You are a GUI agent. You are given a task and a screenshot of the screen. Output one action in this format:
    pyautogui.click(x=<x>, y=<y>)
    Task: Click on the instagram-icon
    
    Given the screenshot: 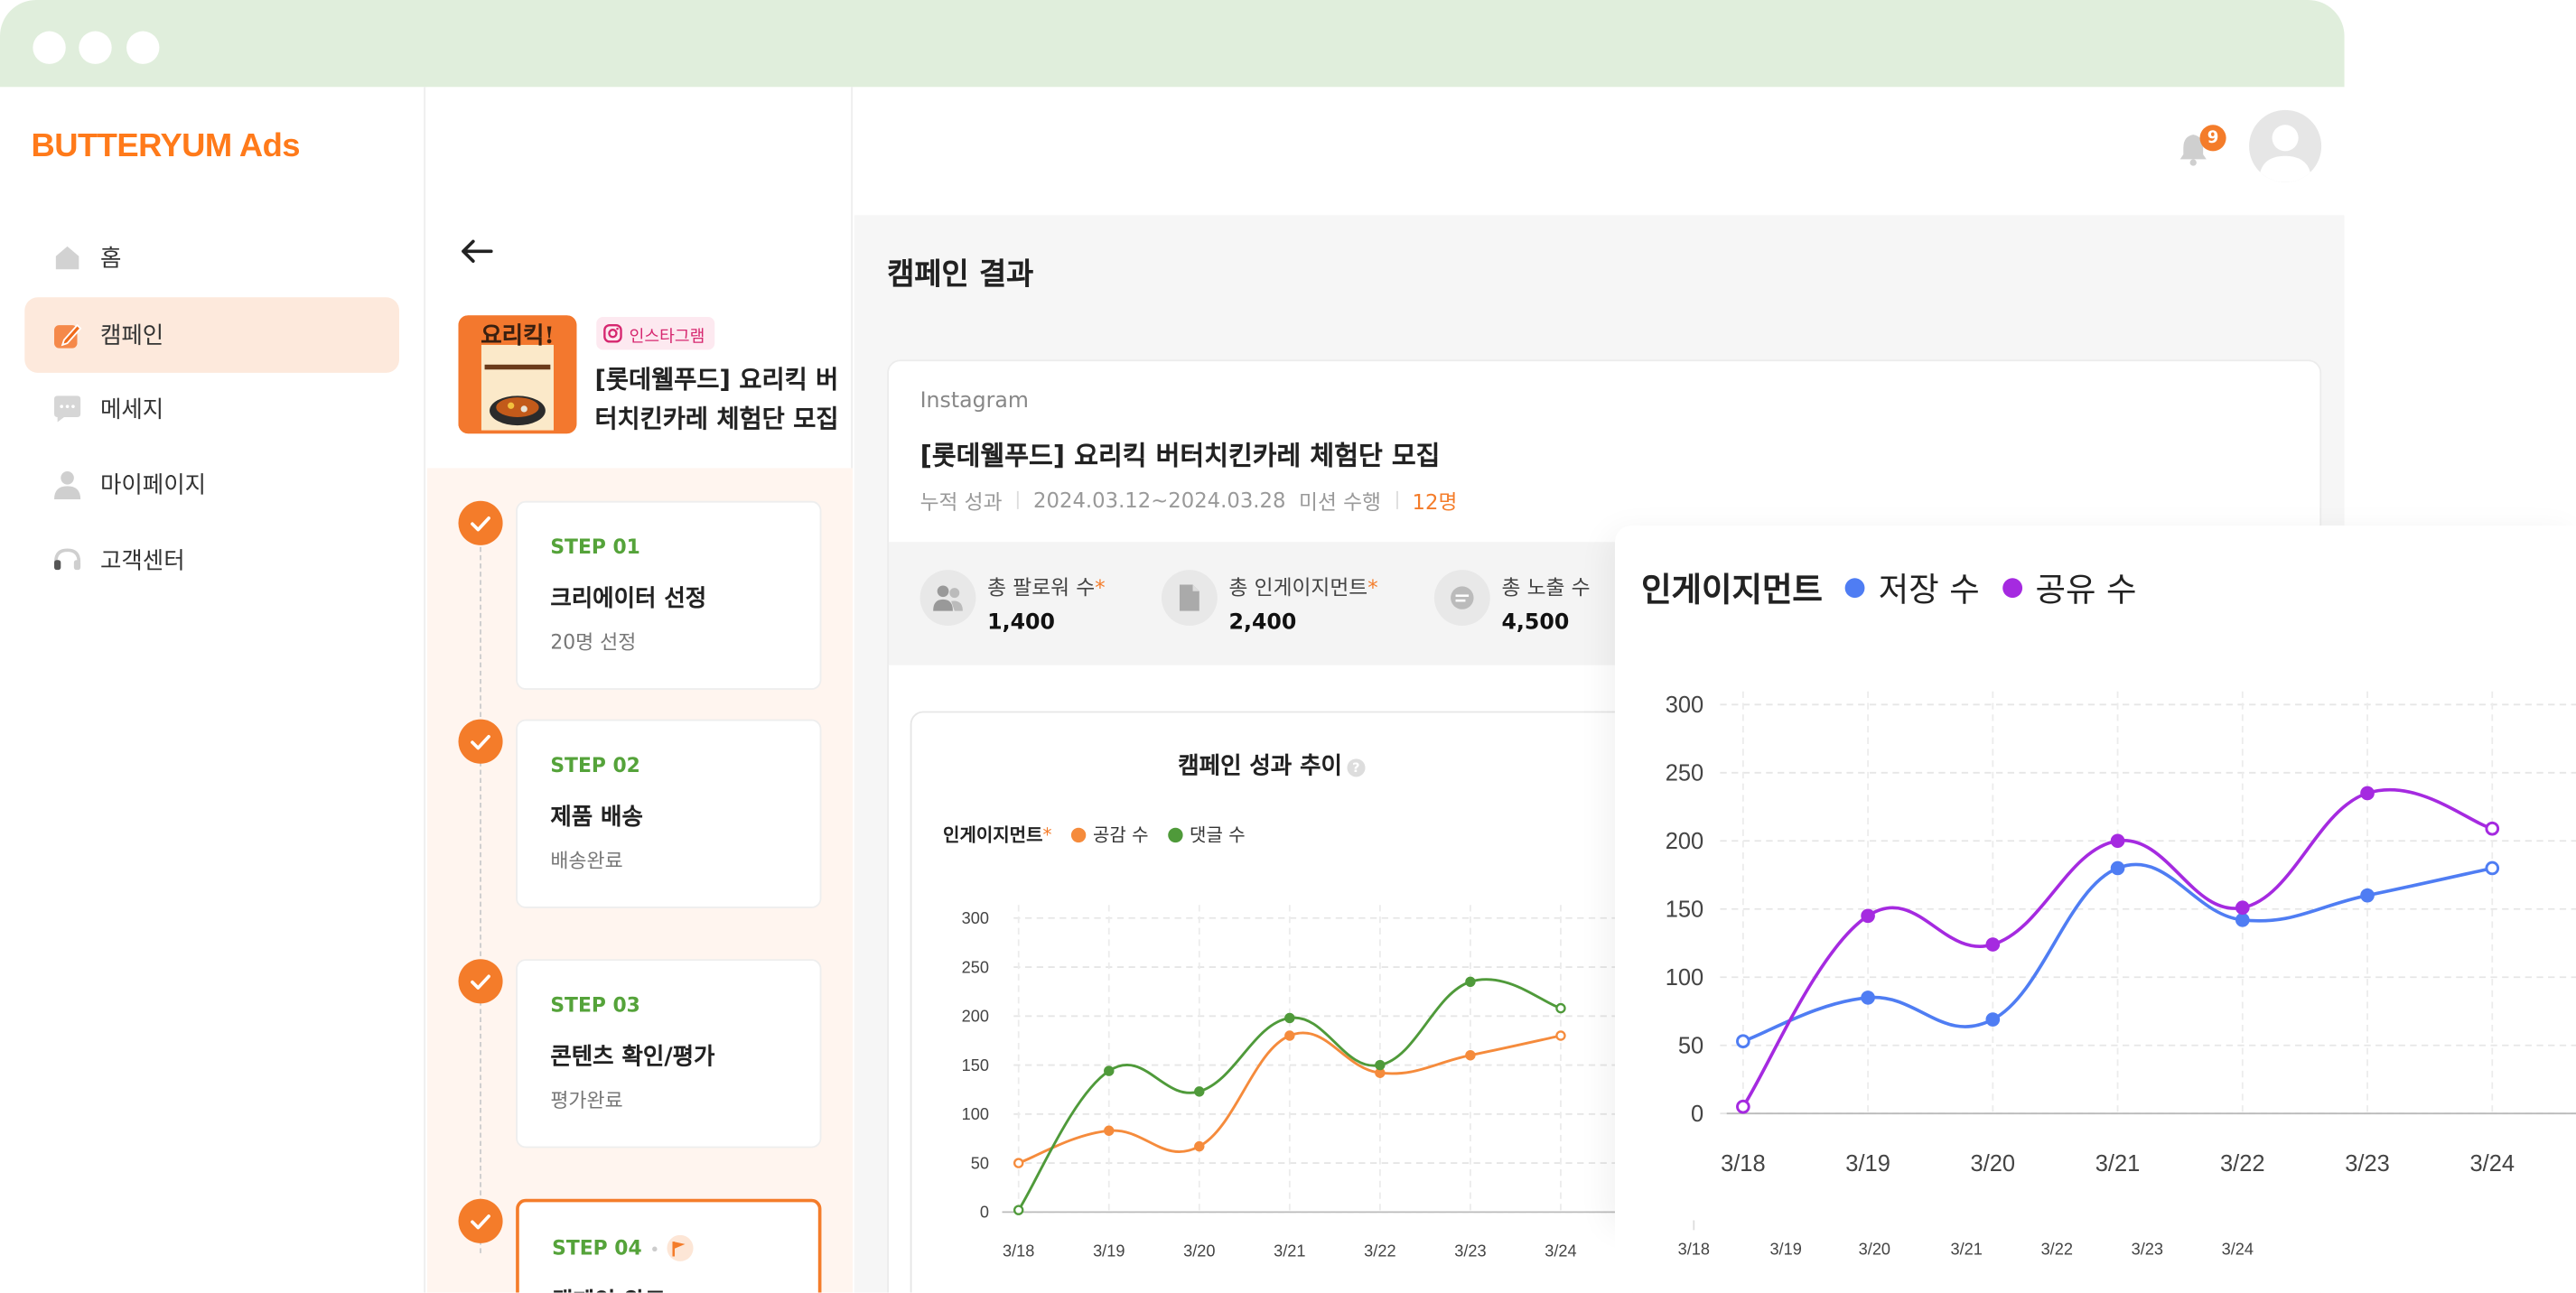 What is the action you would take?
    pyautogui.click(x=613, y=333)
    